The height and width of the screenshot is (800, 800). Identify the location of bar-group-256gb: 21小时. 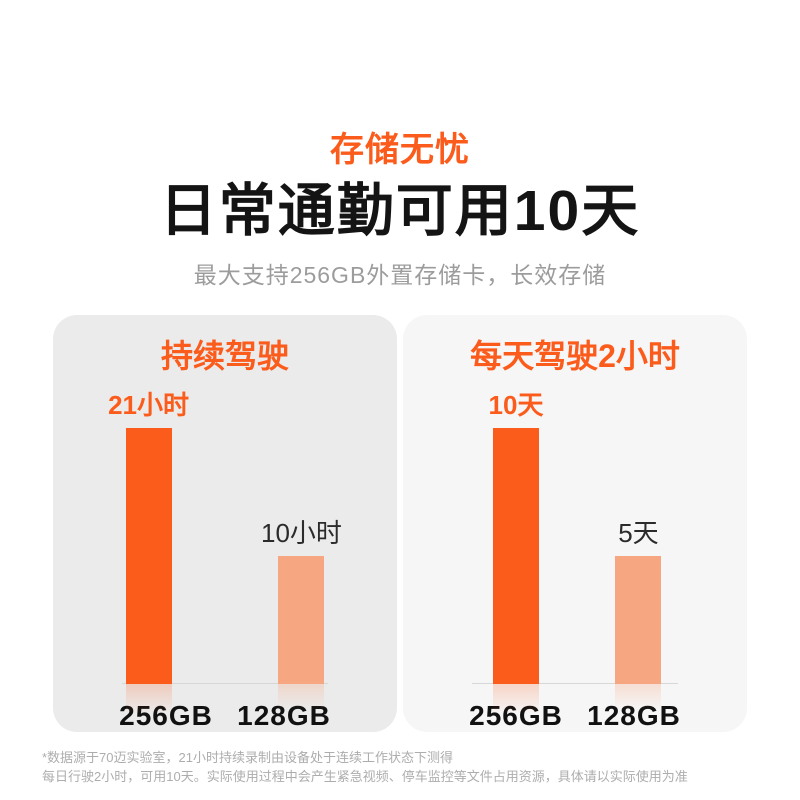
(148, 552).